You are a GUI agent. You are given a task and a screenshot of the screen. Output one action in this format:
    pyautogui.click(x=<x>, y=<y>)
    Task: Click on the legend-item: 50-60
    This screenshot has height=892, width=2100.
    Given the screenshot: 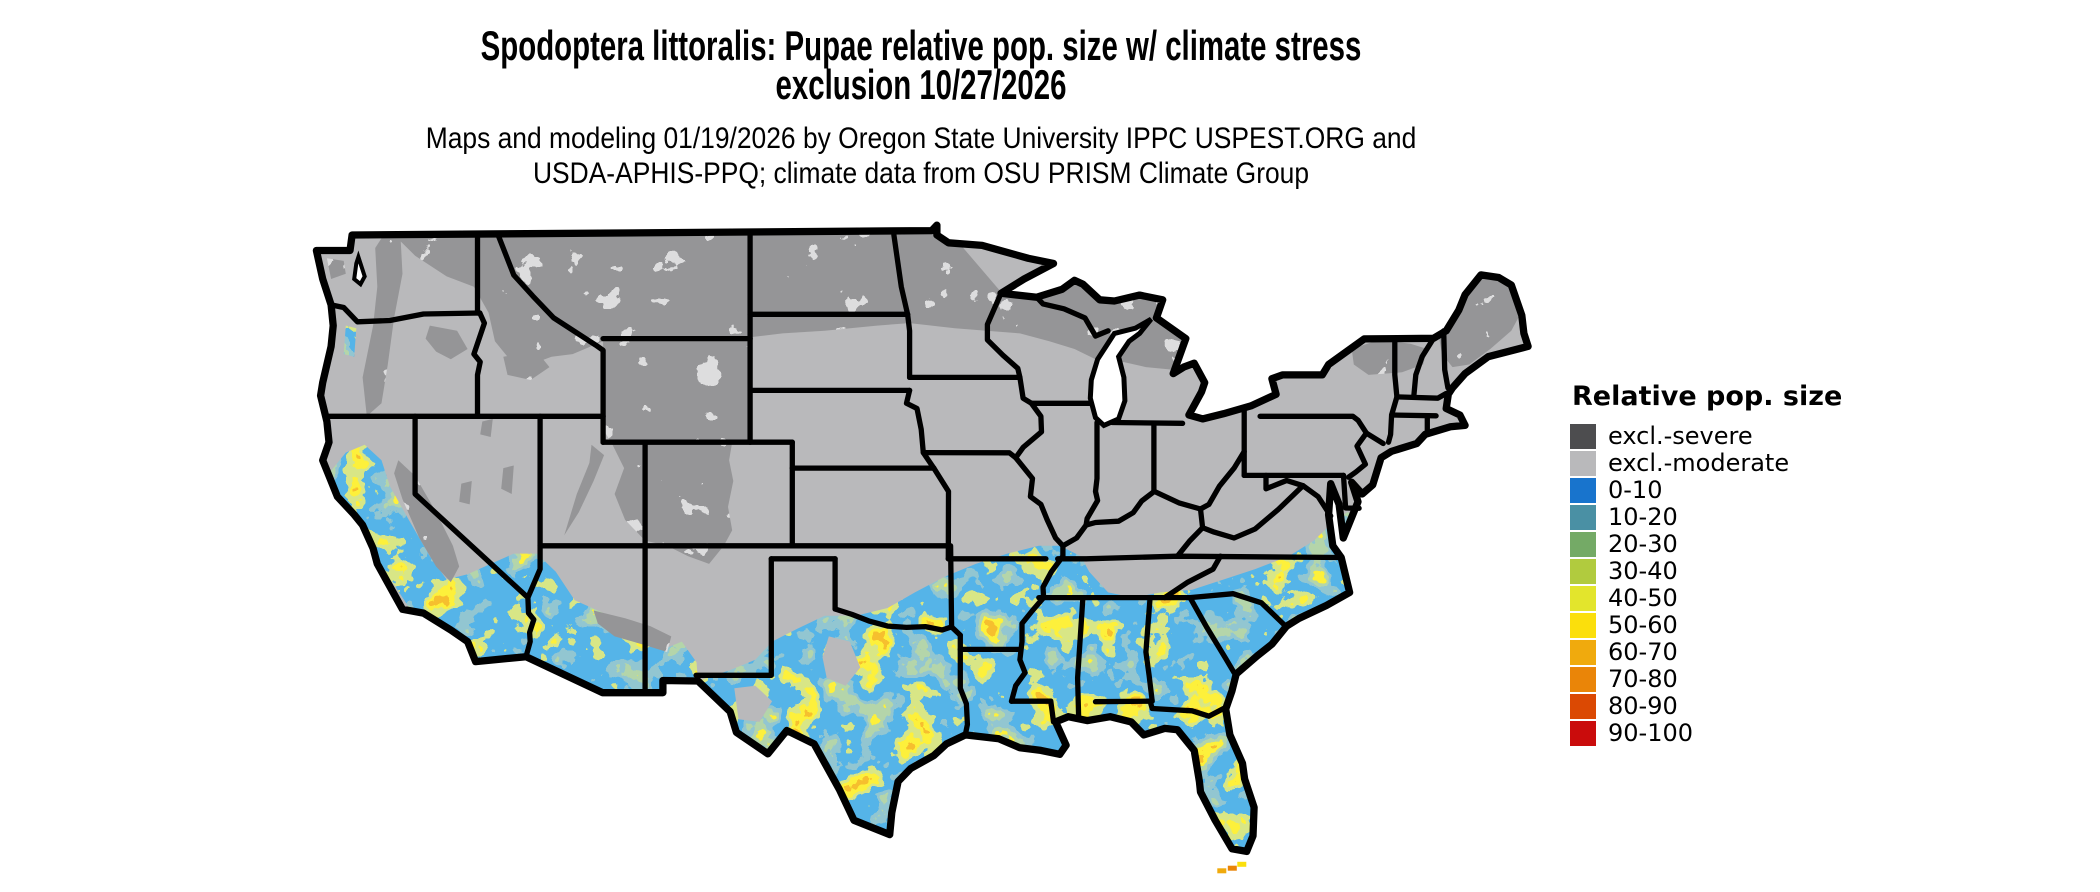 What is the action you would take?
    pyautogui.click(x=1730, y=625)
    